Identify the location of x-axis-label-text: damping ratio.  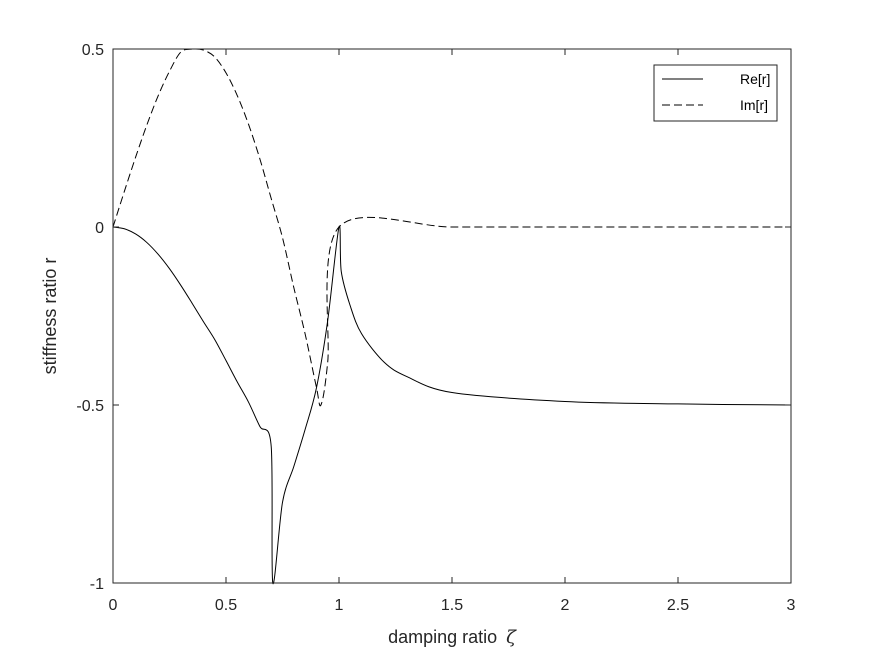
(442, 637).